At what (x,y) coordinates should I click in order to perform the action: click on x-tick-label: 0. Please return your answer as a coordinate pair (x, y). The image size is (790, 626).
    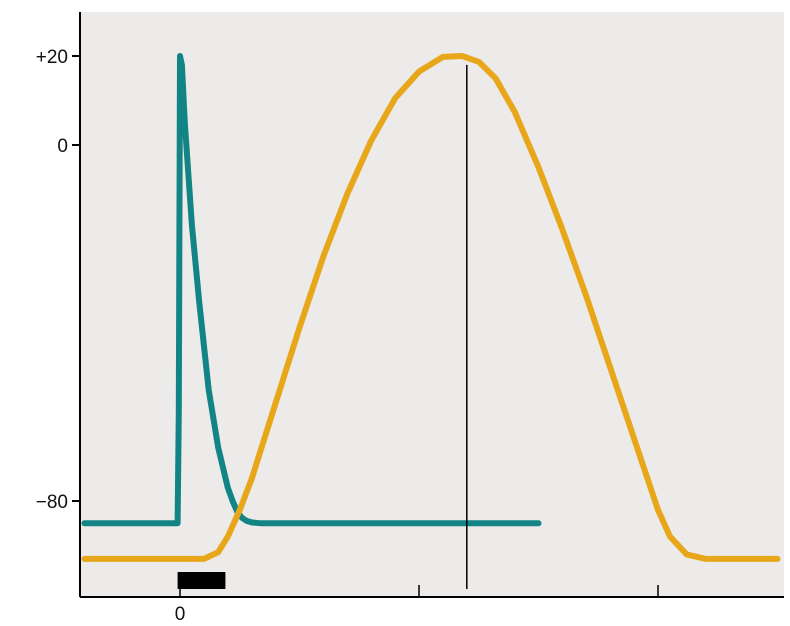
    Looking at the image, I should click on (180, 614).